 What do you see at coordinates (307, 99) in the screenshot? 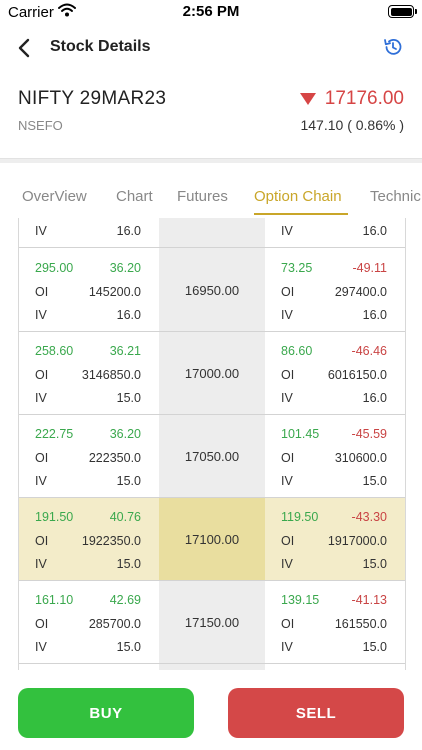
I see `triangle-down-icon` at bounding box center [307, 99].